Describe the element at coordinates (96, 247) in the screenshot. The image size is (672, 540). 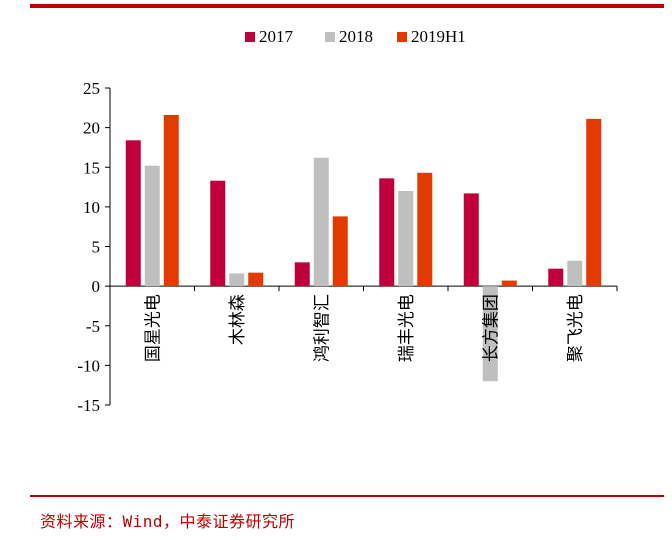
I see `y-tick-label: 5` at that location.